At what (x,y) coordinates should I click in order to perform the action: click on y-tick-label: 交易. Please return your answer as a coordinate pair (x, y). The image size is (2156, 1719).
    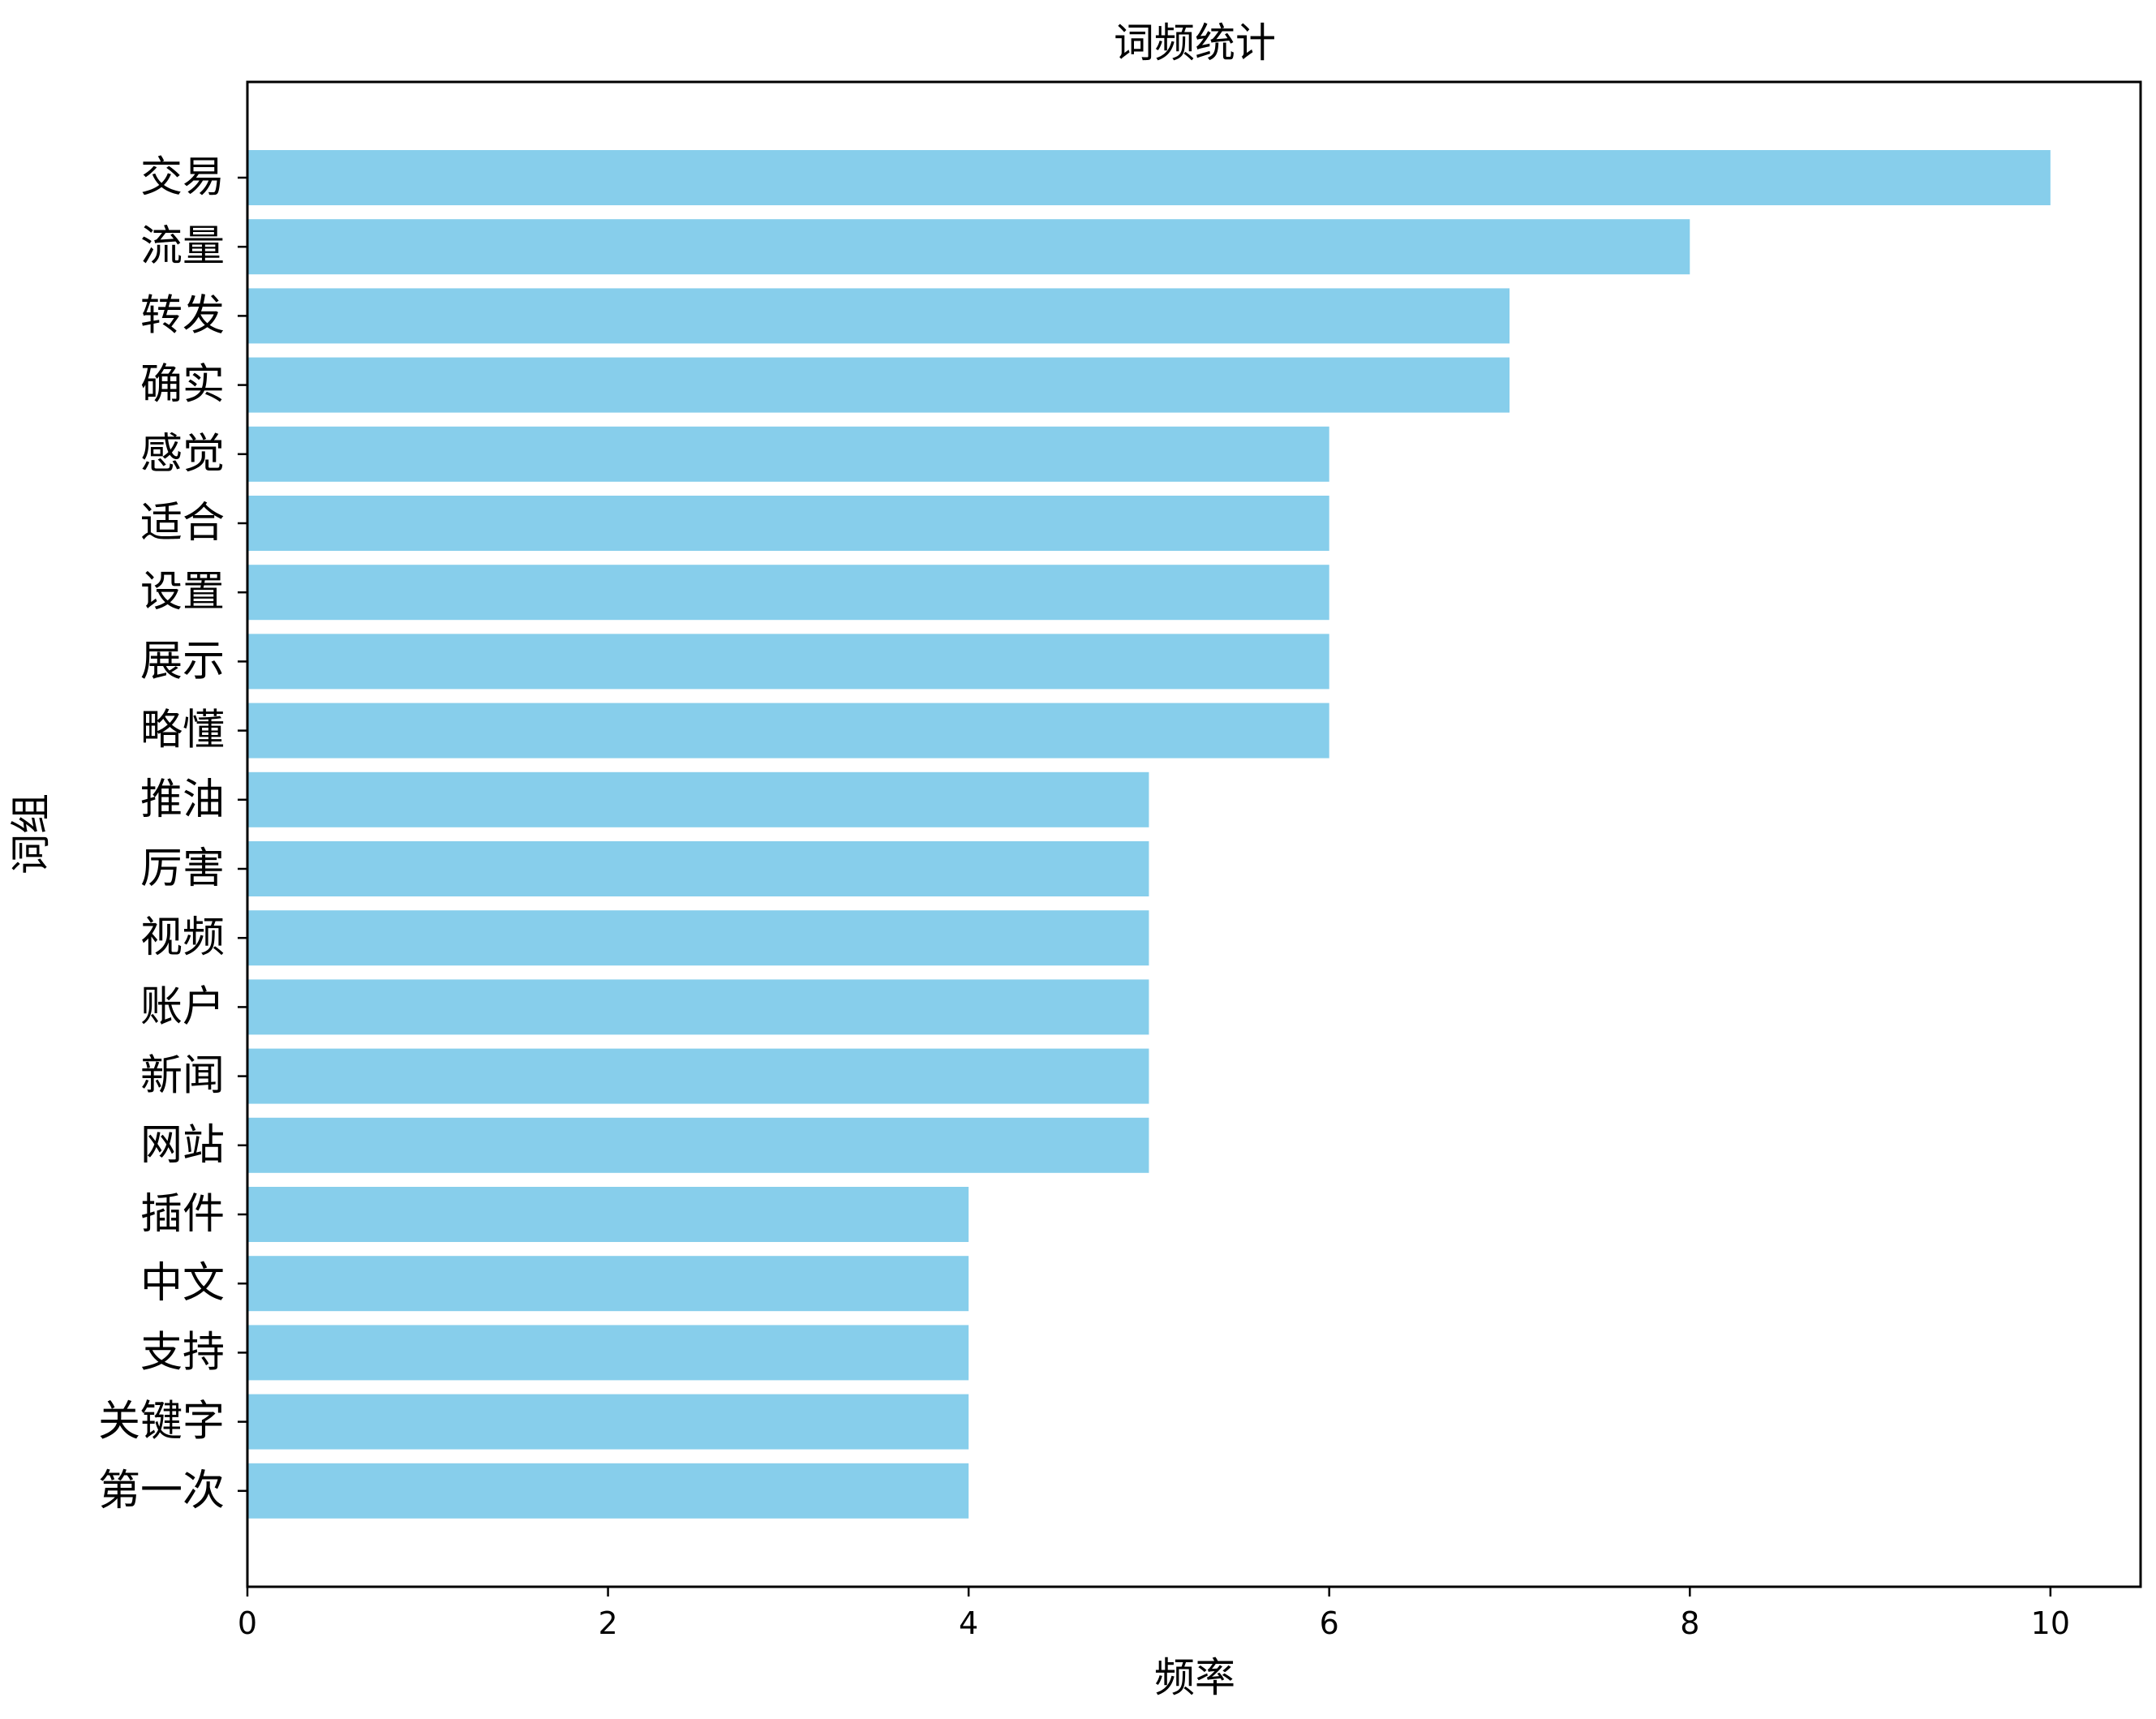
    Looking at the image, I should click on (182, 177).